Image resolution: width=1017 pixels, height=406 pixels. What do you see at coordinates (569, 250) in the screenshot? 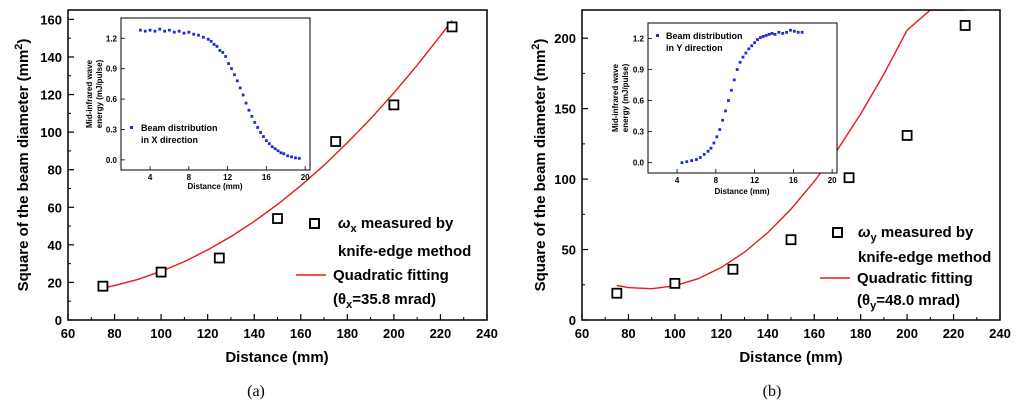
I see `panel-b-y-tick-label: 50` at bounding box center [569, 250].